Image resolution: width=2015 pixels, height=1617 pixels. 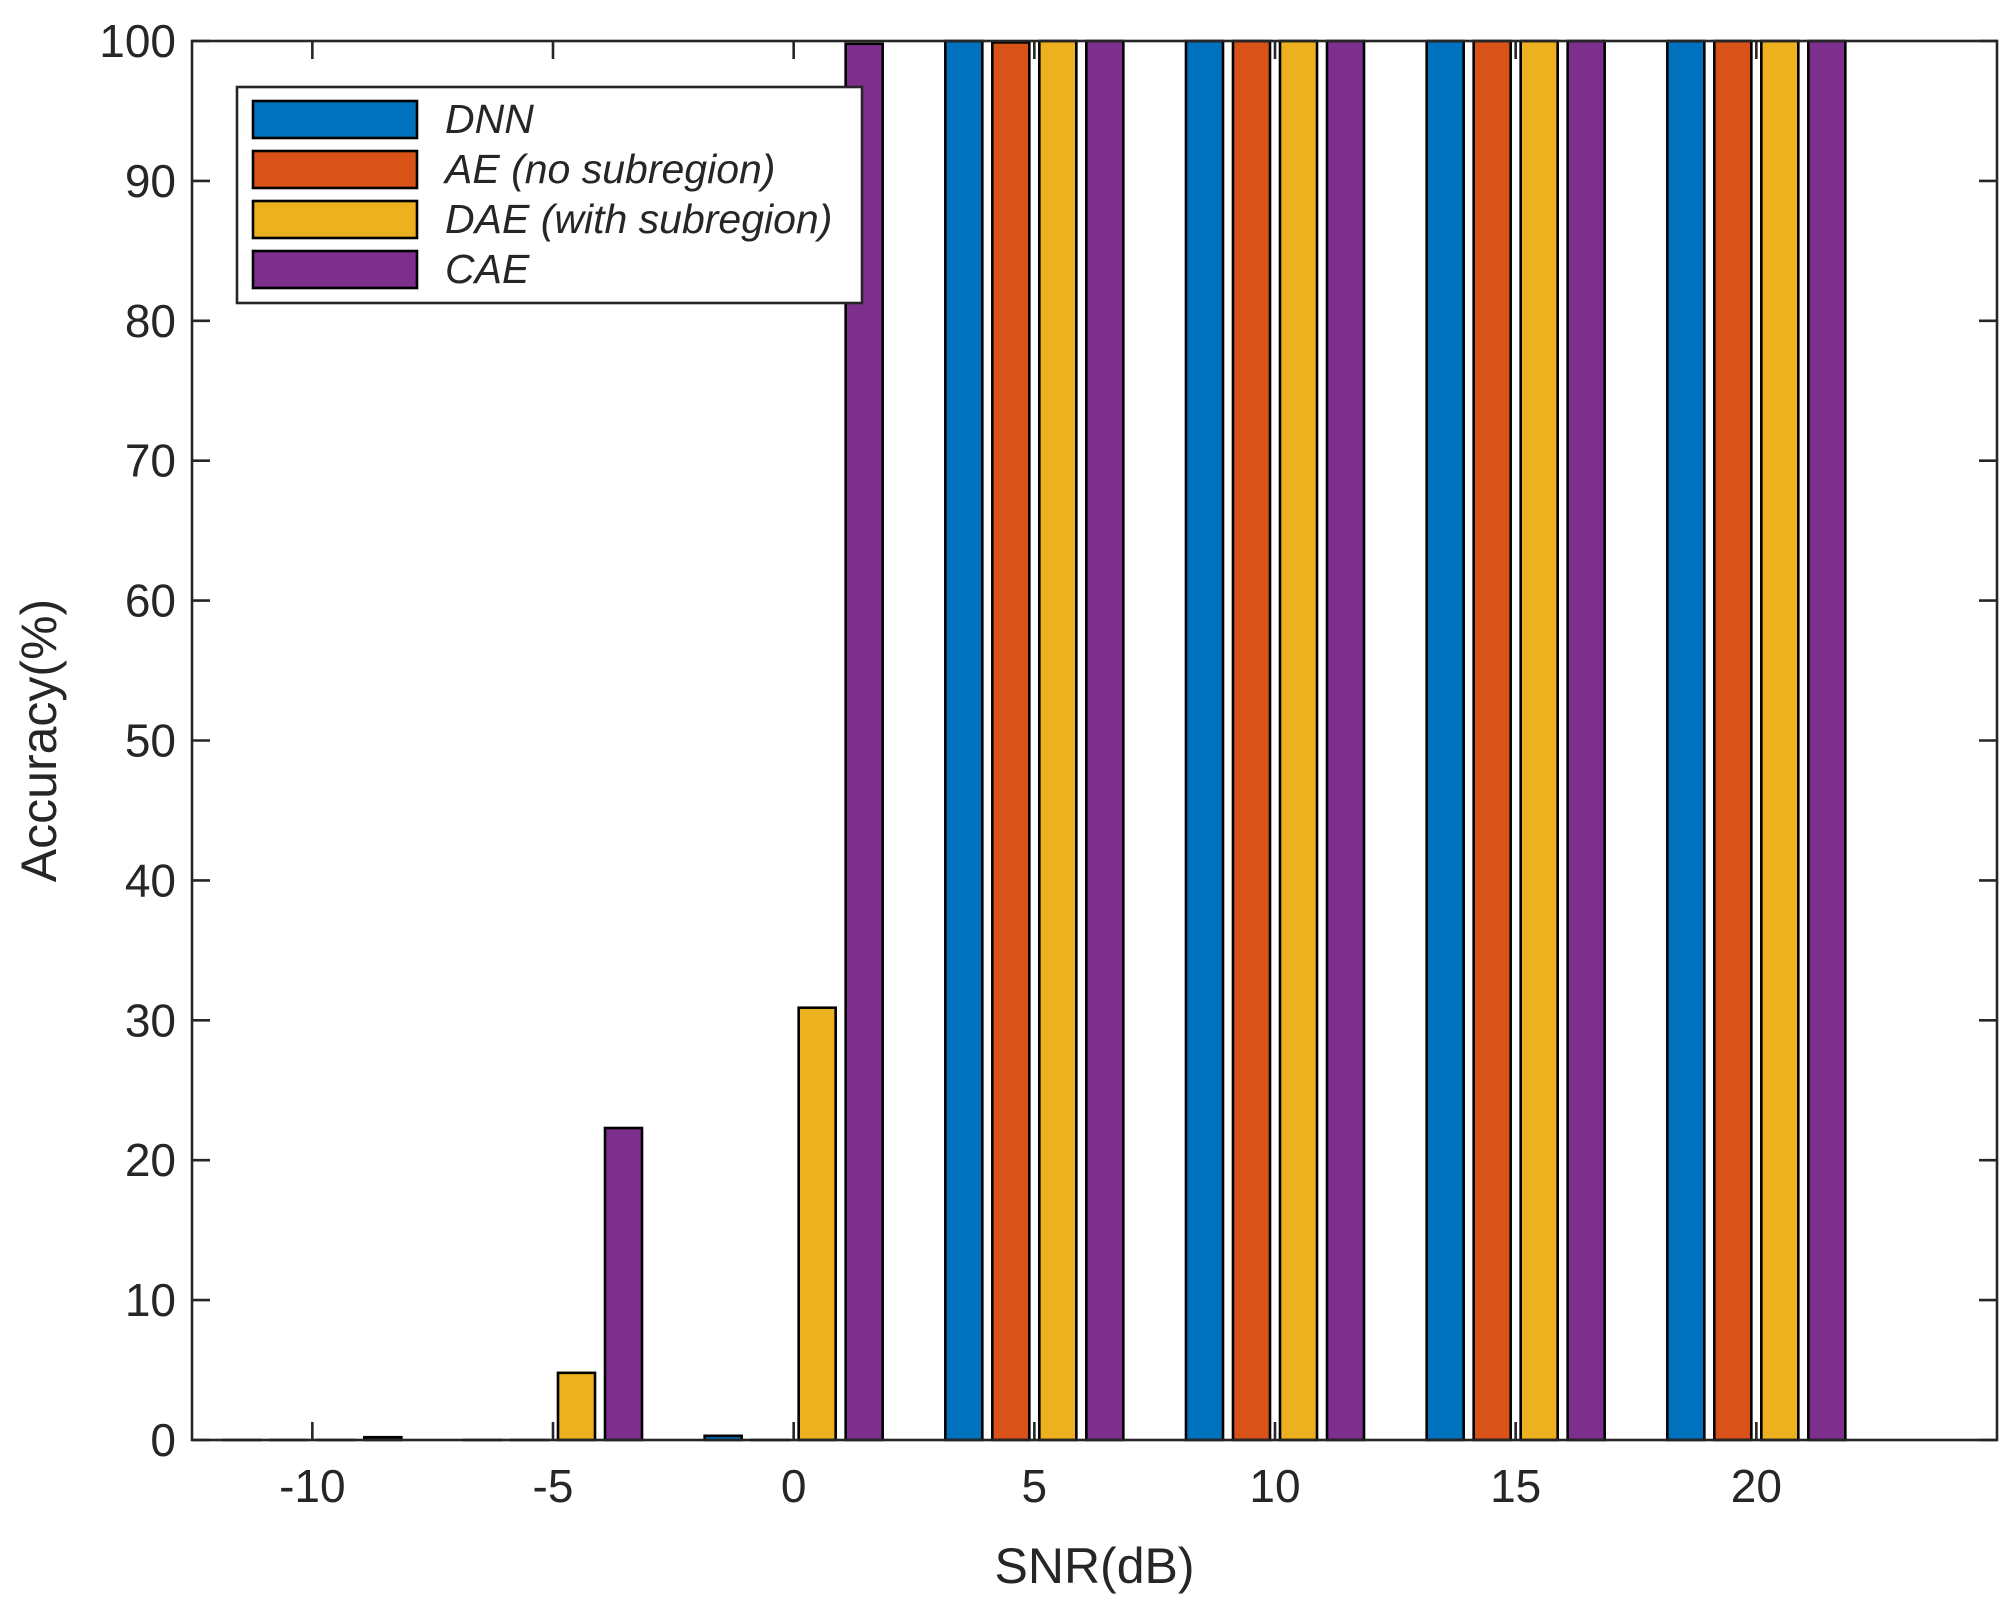 What do you see at coordinates (489, 119) in the screenshot?
I see `legend-label: DNN` at bounding box center [489, 119].